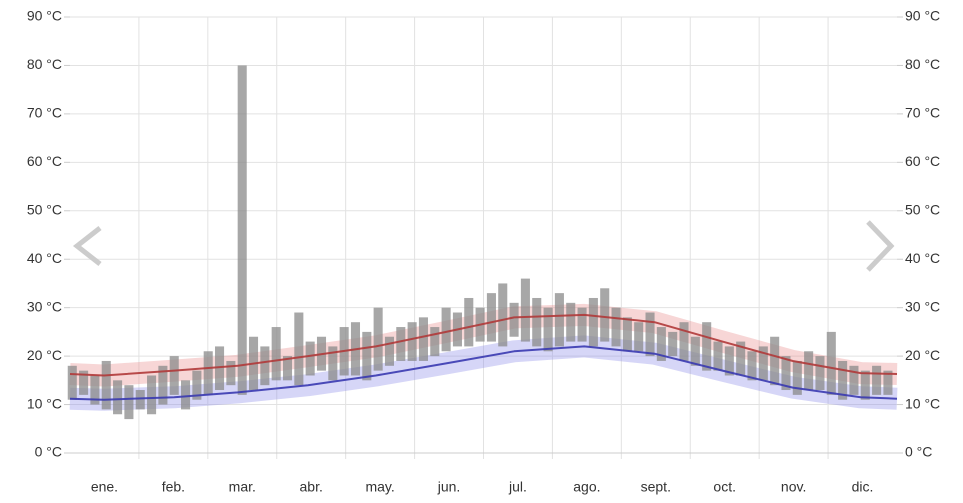  What do you see at coordinates (793, 487) in the screenshot?
I see `x-tick-label: nov.` at bounding box center [793, 487].